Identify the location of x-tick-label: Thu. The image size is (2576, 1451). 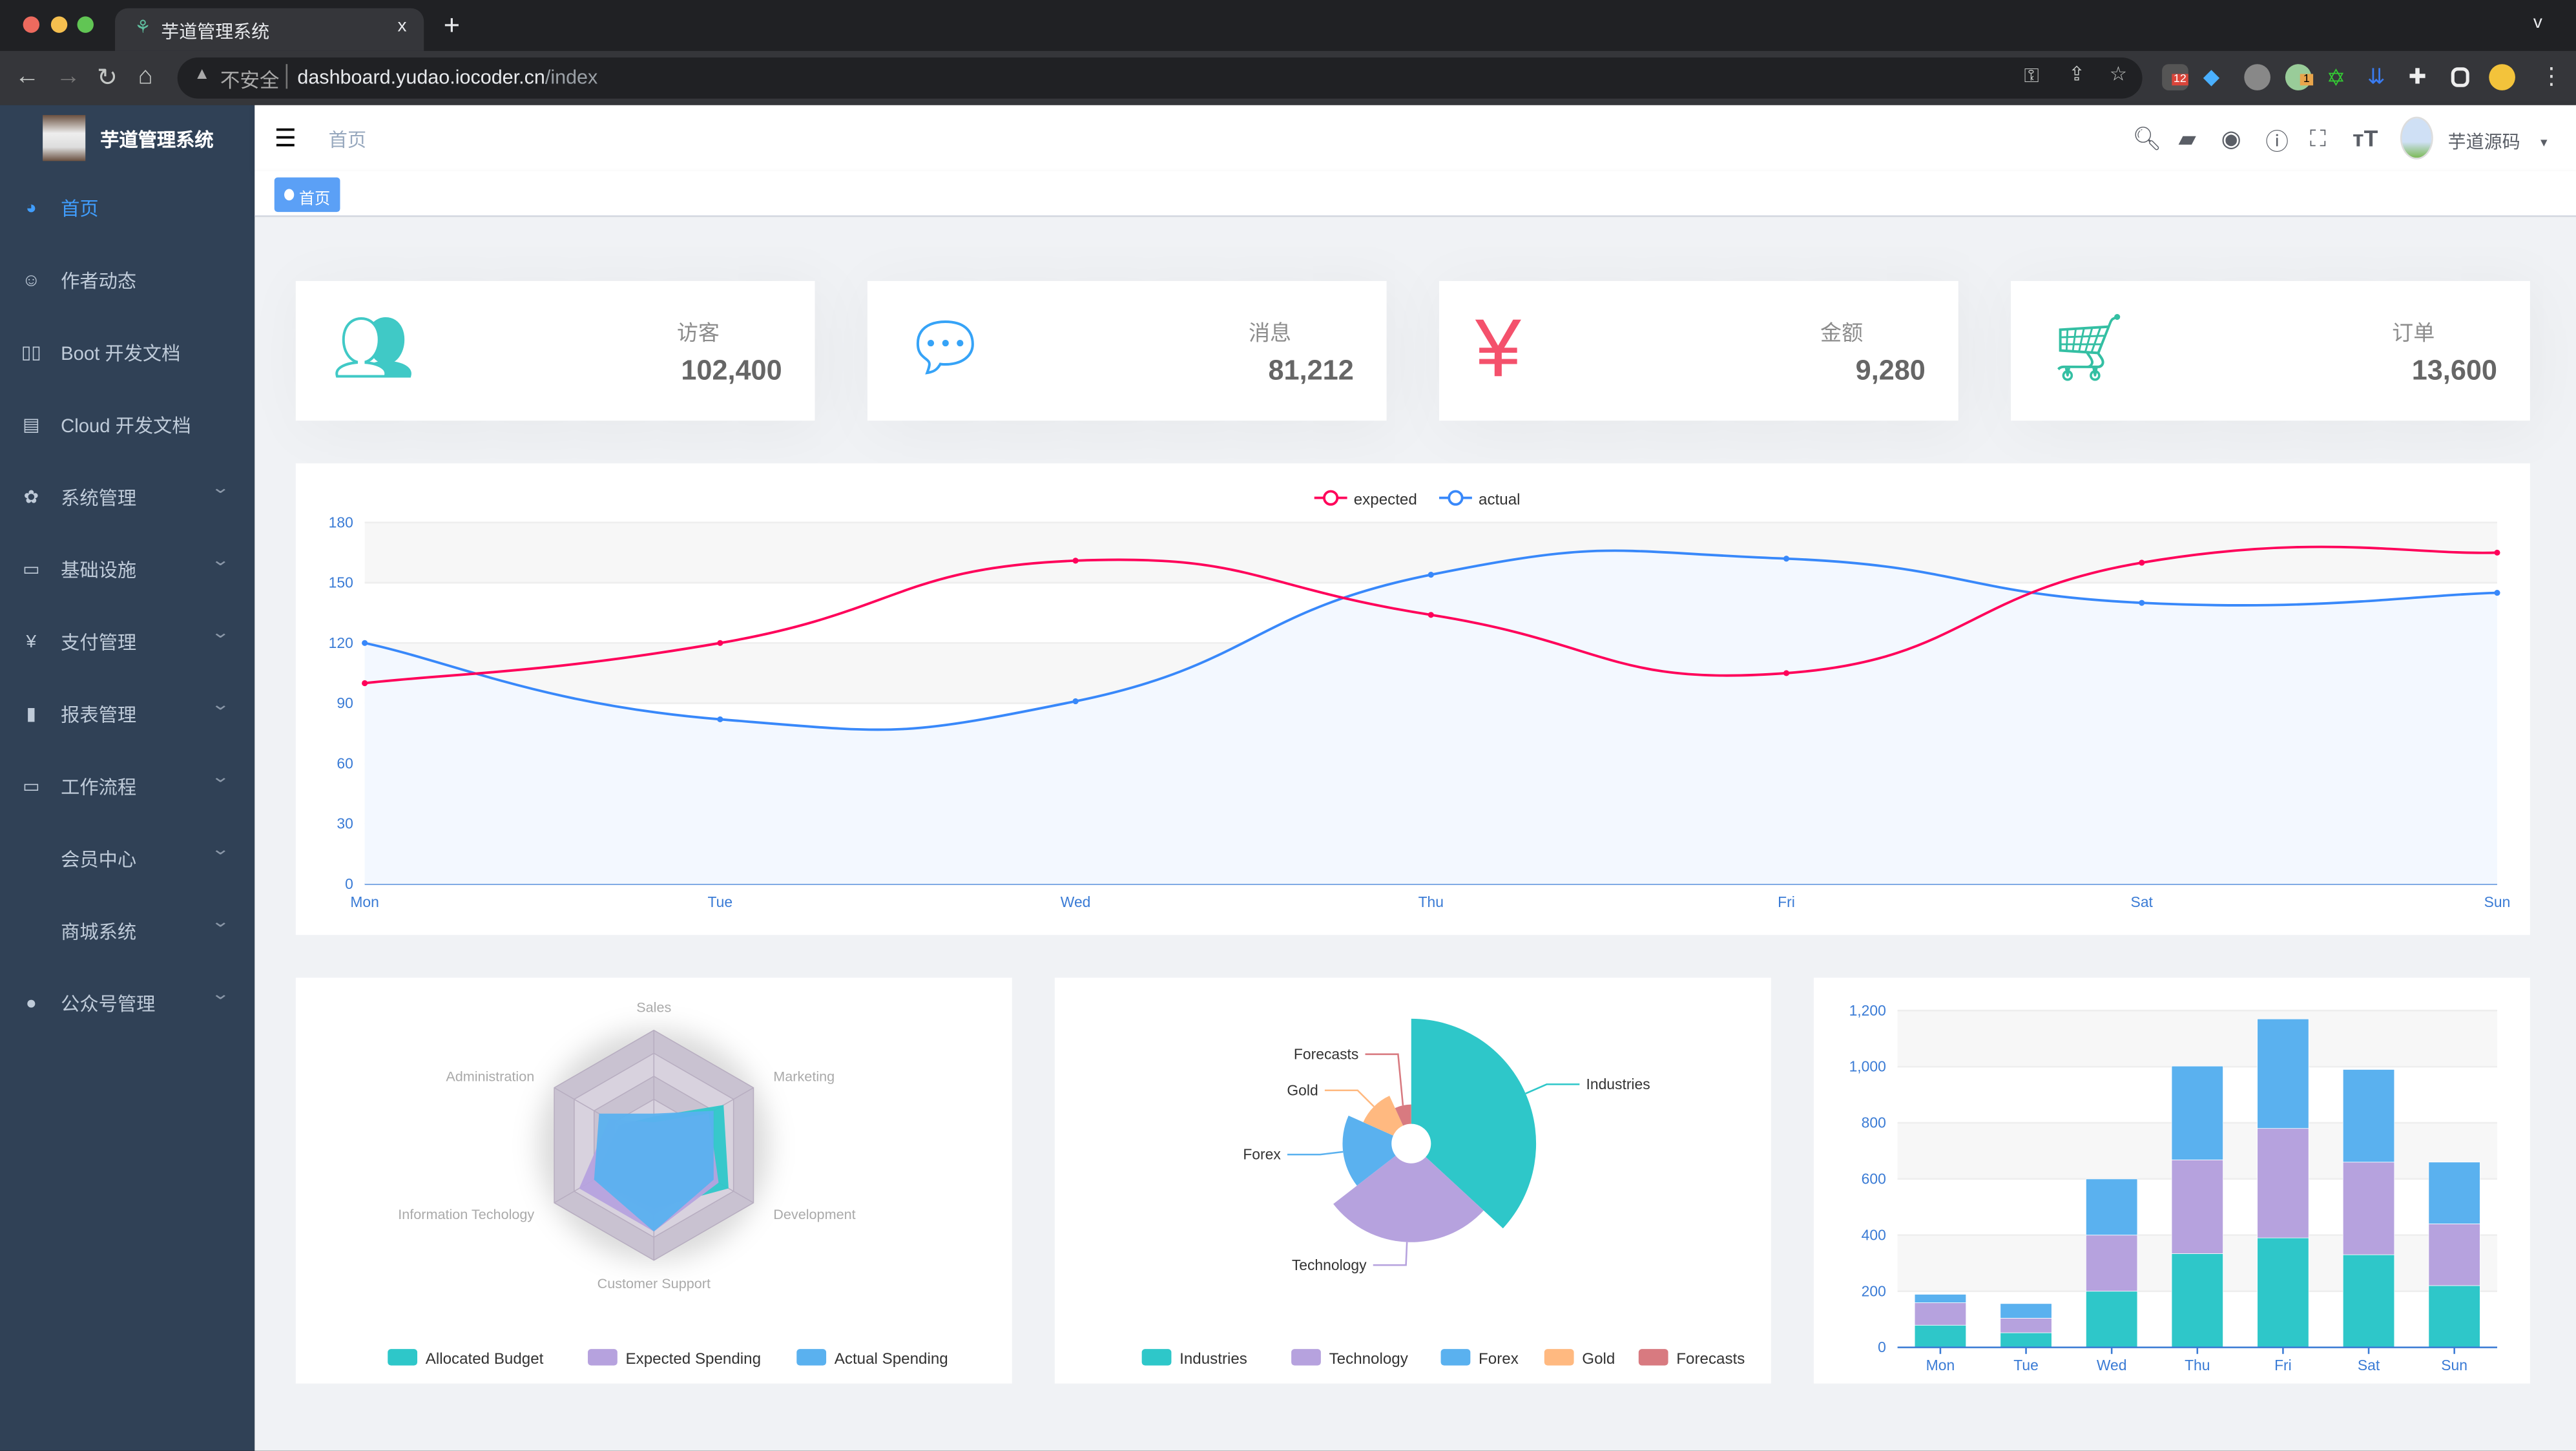
(1431, 901).